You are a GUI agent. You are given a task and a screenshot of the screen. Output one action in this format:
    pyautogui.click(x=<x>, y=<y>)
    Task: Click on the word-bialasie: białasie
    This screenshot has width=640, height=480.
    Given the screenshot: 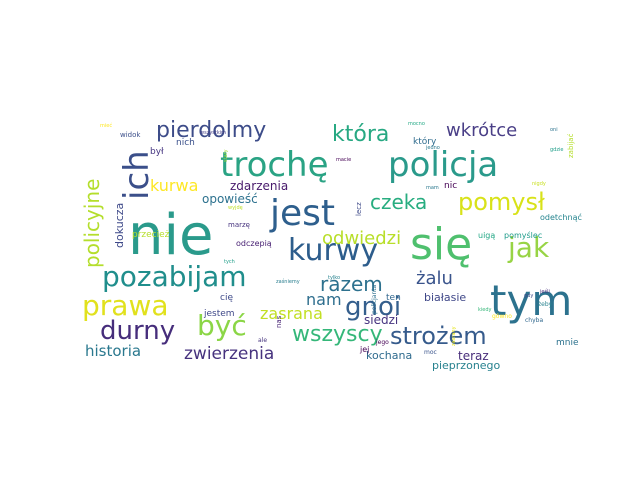 What is the action you would take?
    pyautogui.click(x=445, y=297)
    